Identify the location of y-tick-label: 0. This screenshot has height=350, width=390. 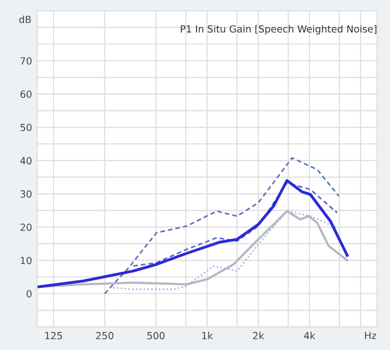
(29, 294).